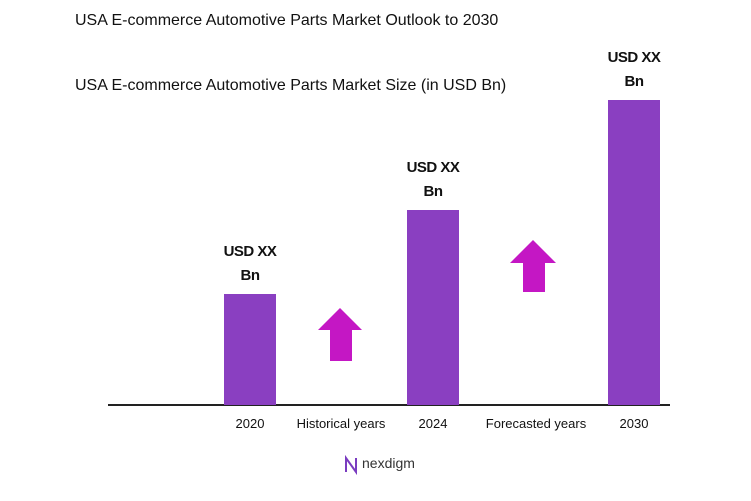 The height and width of the screenshot is (501, 751). Describe the element at coordinates (341, 423) in the screenshot. I see `annotation: Historical years` at that location.